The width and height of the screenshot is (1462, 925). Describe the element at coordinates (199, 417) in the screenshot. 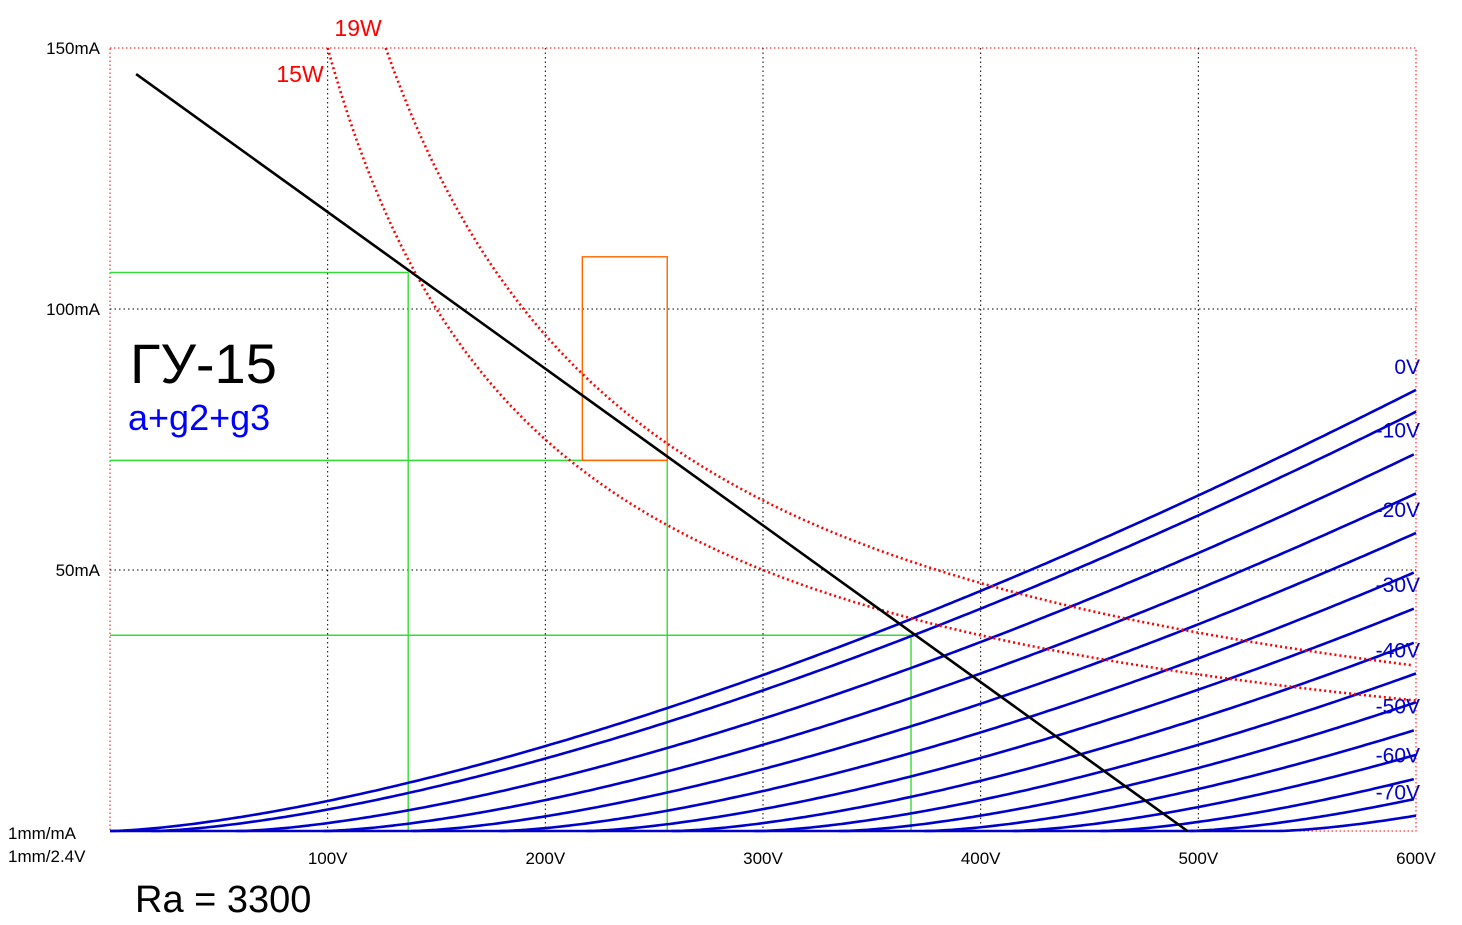

I see `chart-subtitle: a+g2+g3` at that location.